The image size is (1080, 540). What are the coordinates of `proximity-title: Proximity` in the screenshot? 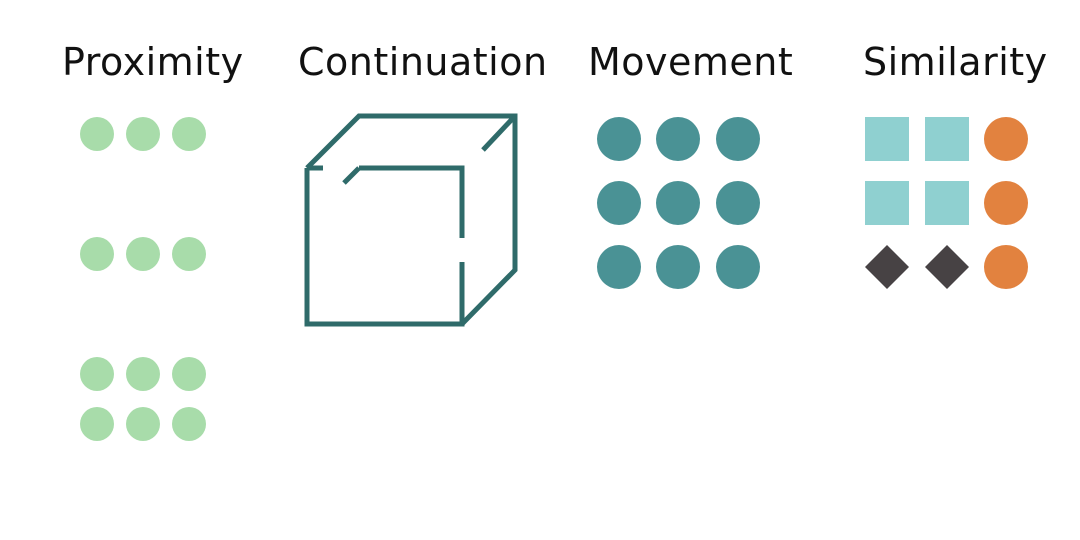 It's located at (153, 62).